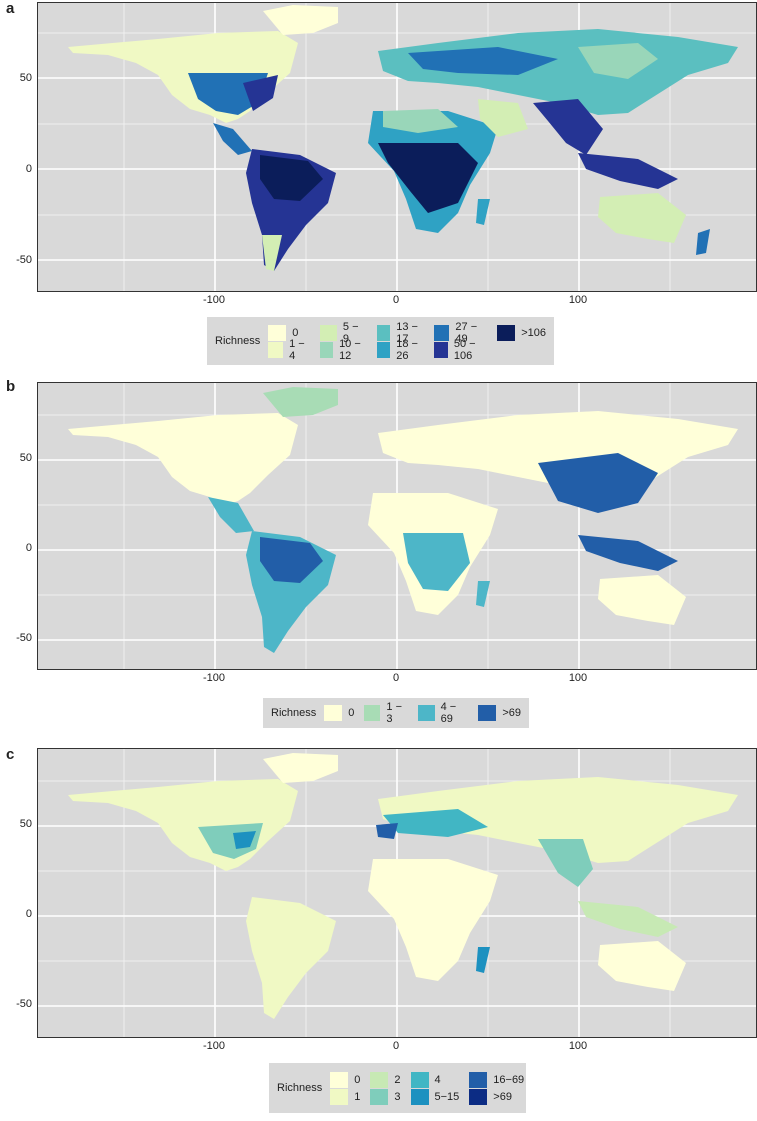  Describe the element at coordinates (350, 349) in the screenshot. I see `legend-label: 10 − 12` at that location.